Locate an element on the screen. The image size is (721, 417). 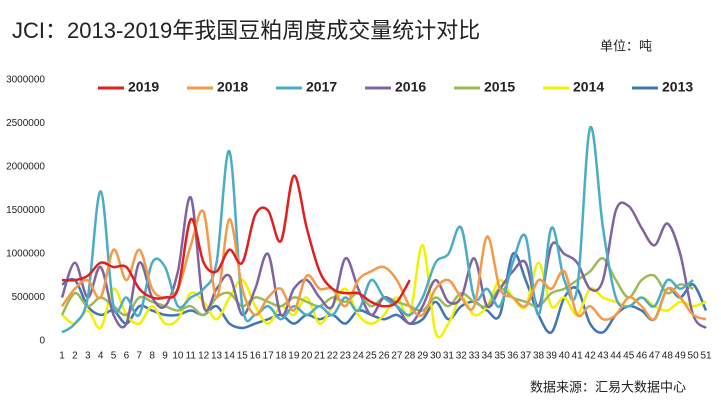
y-tick-label: 0 is located at coordinates (42, 341).